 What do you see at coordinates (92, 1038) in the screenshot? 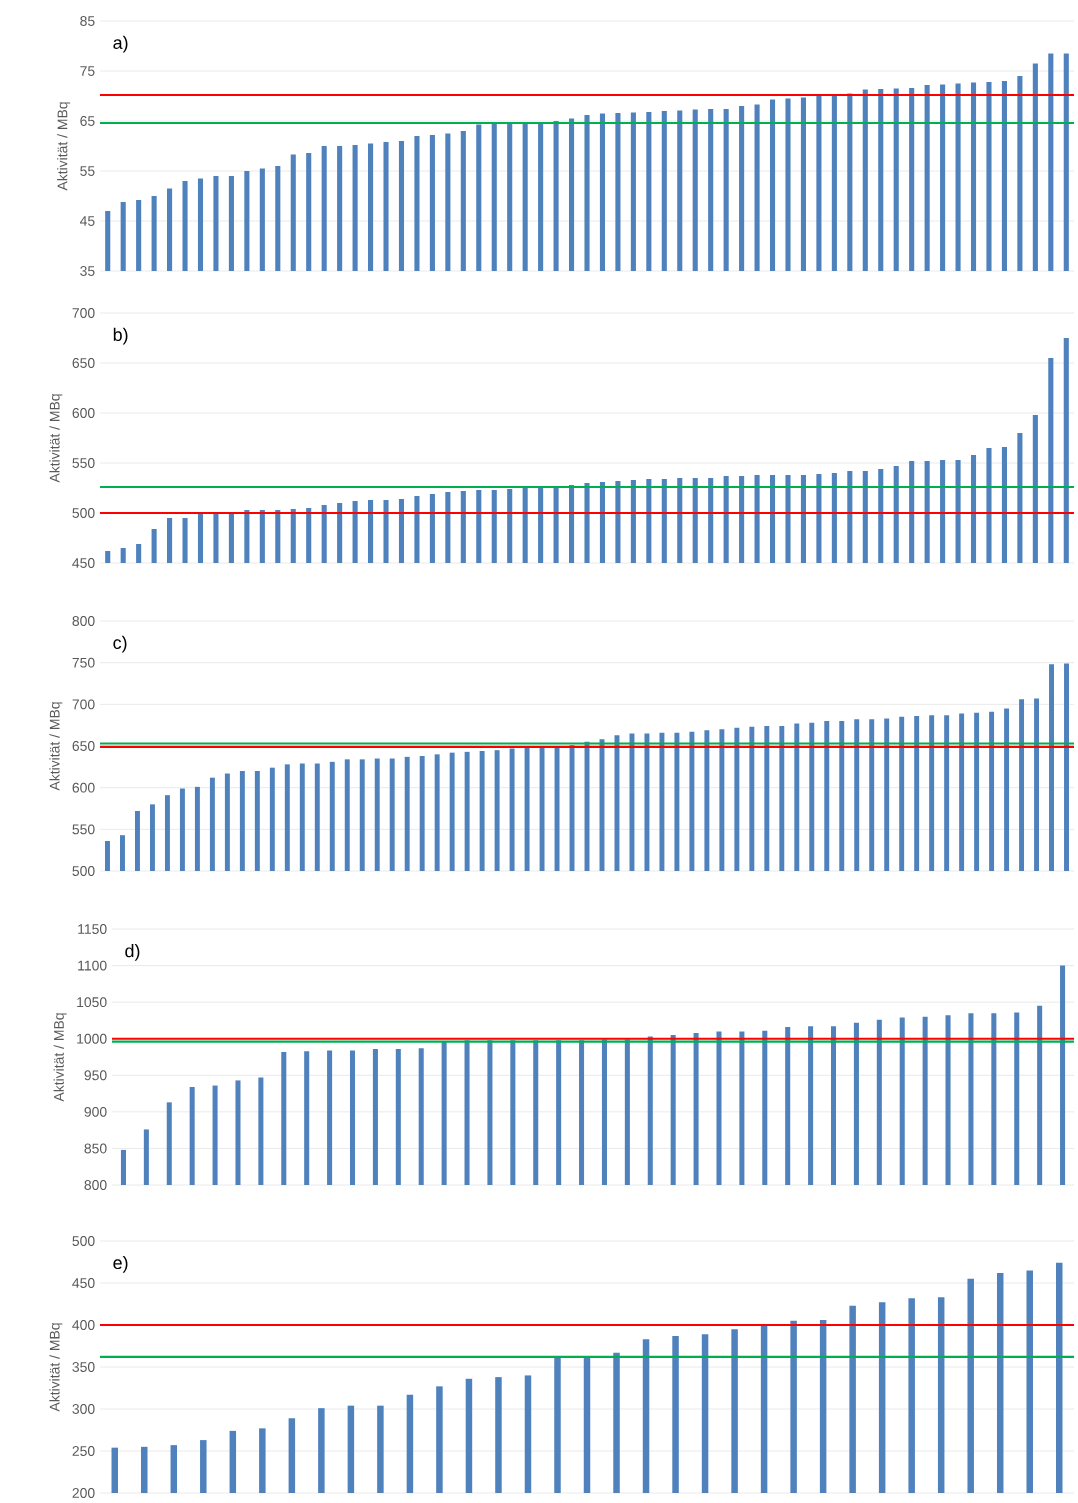
I see `y-tick-label: 1000` at bounding box center [92, 1038].